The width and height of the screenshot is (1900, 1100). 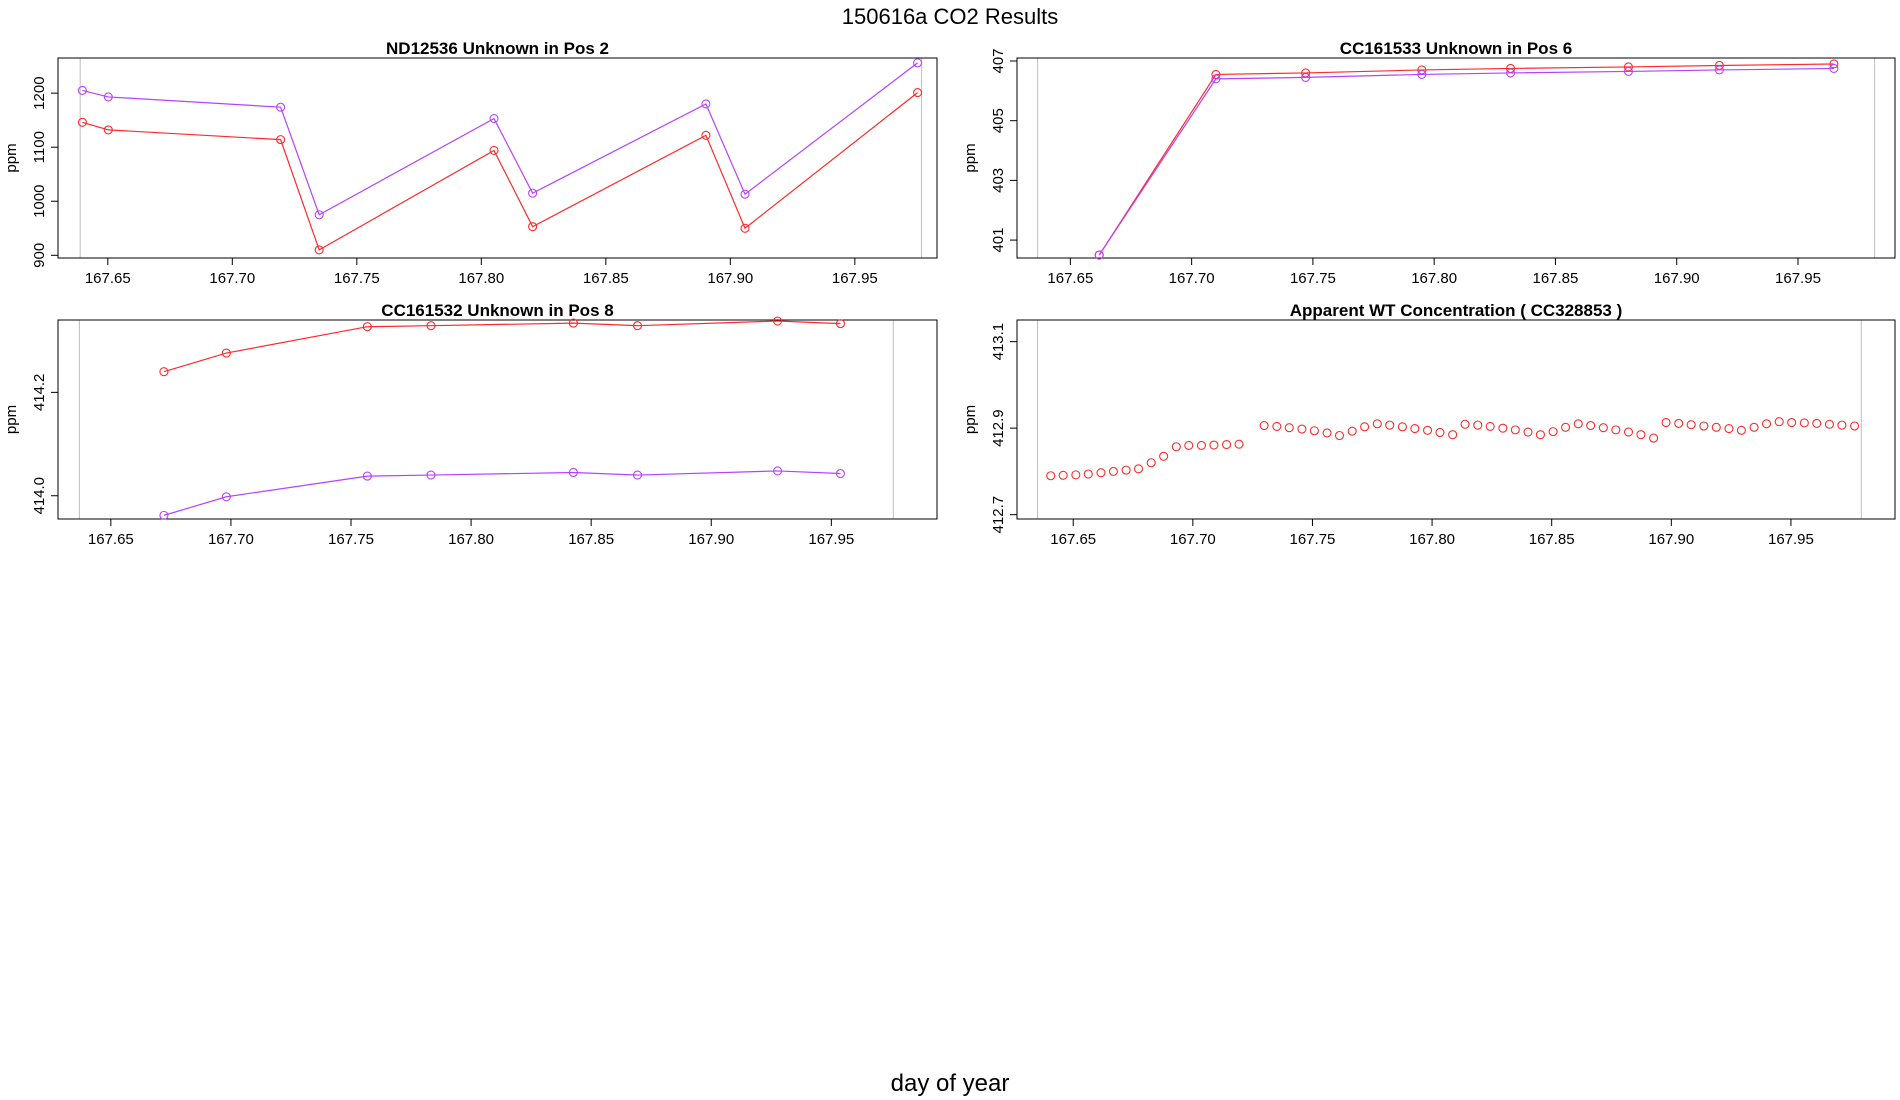 I want to click on y-tick-label: 414.0, so click(x=39, y=496).